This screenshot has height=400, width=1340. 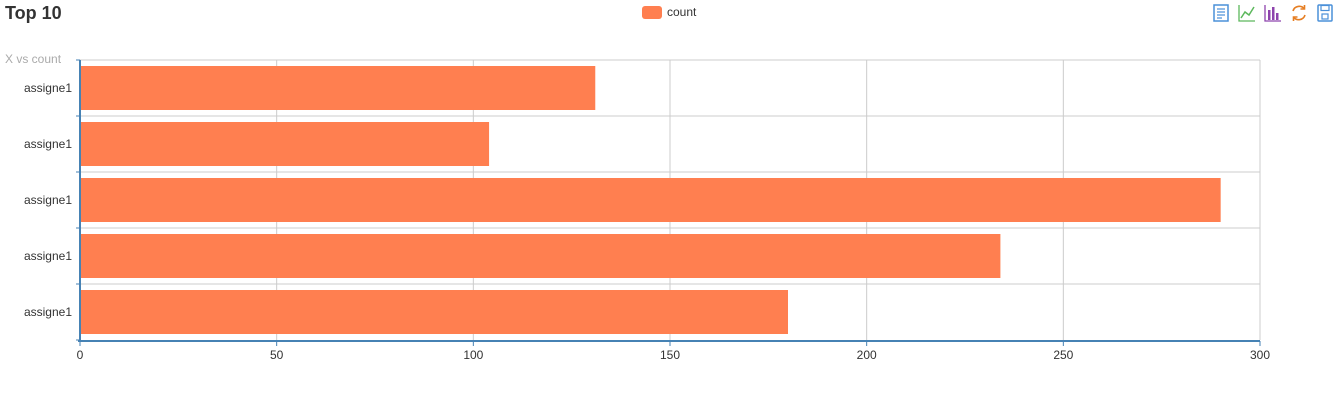 I want to click on x-tick-label: 250, so click(x=1063, y=355).